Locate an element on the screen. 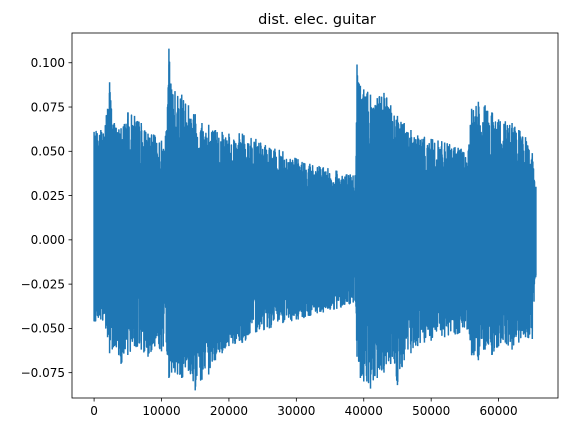 The width and height of the screenshot is (576, 435). x-axis: 0 10000 20000 30000 40000 50000 60000 is located at coordinates (304, 408).